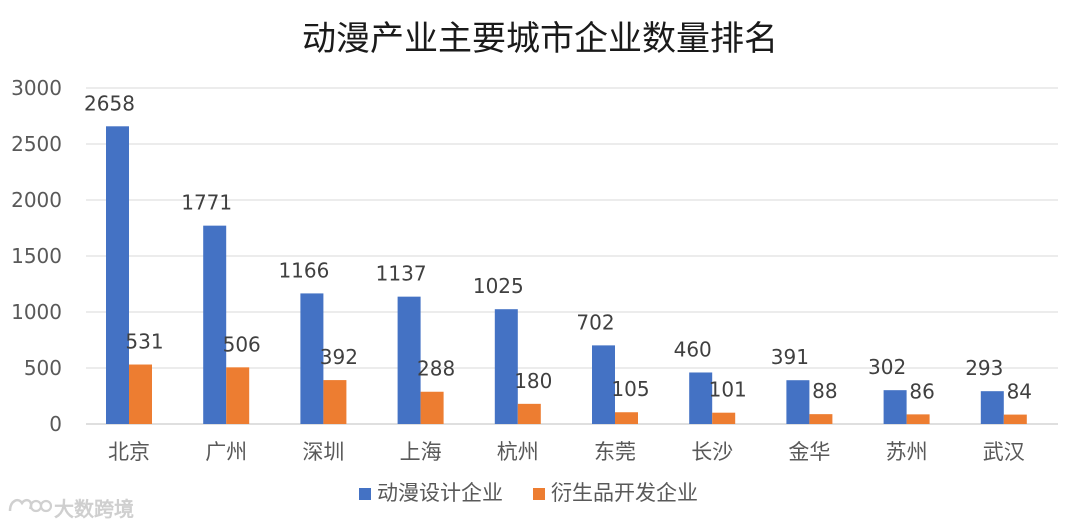  What do you see at coordinates (129, 452) in the screenshot?
I see `x-category-label: 北京` at bounding box center [129, 452].